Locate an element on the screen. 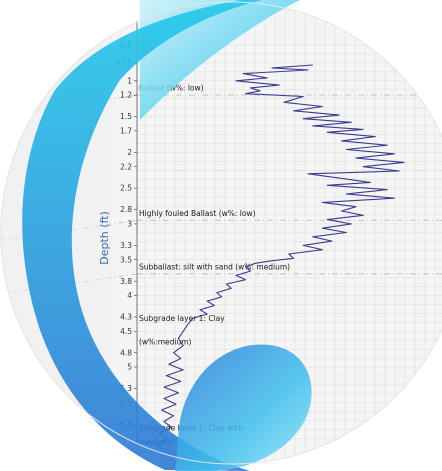  y-tick-label: 4.8 is located at coordinates (126, 352).